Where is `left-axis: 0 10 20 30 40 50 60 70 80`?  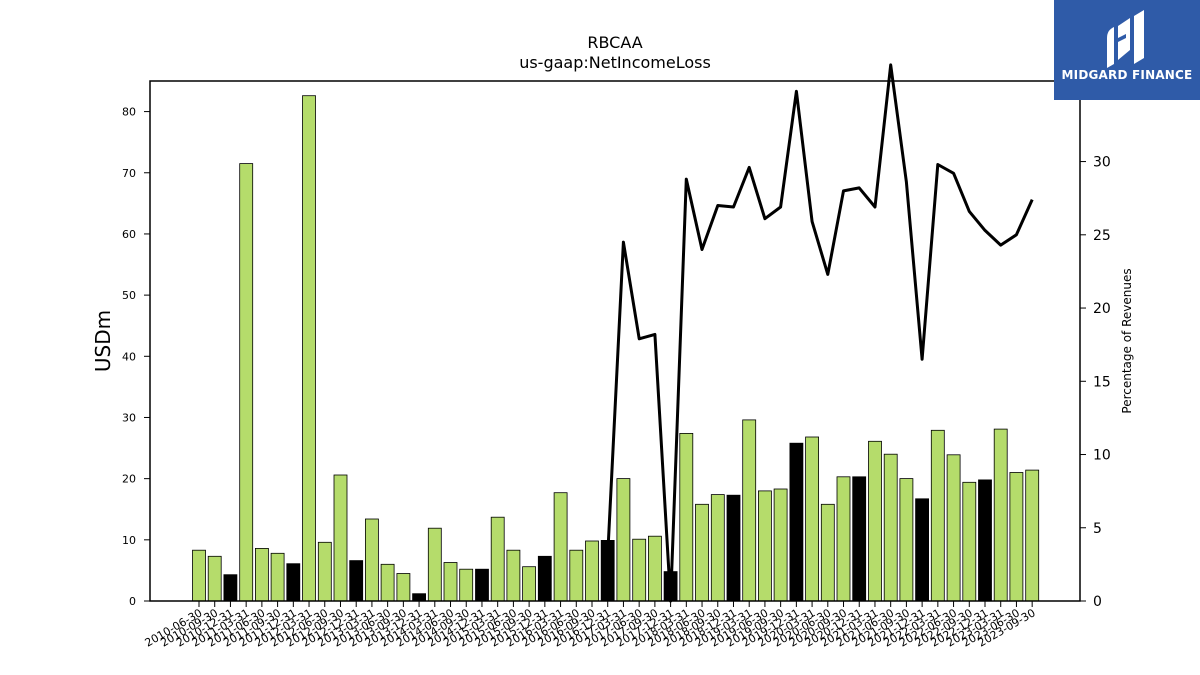
left-axis: 0 10 20 30 40 50 60 70 80 is located at coordinates (136, 357).